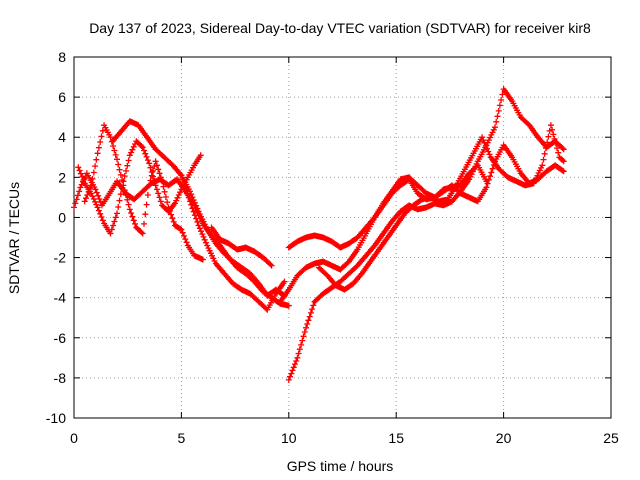  Describe the element at coordinates (62, 137) in the screenshot. I see `y-tick-label: 4` at that location.